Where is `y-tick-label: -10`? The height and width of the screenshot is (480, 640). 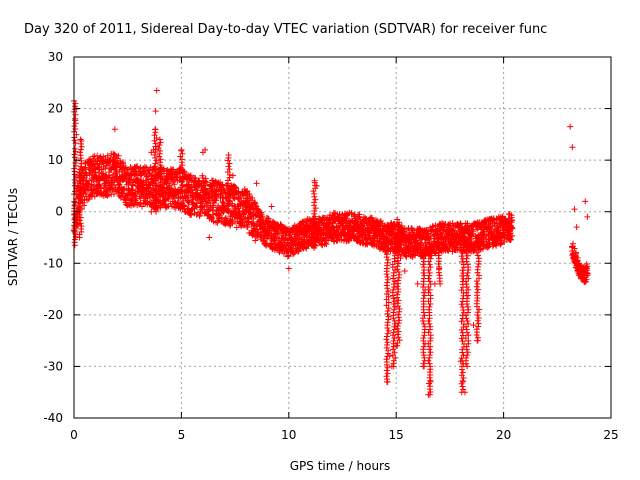 y-tick-label: -10 is located at coordinates (53, 263).